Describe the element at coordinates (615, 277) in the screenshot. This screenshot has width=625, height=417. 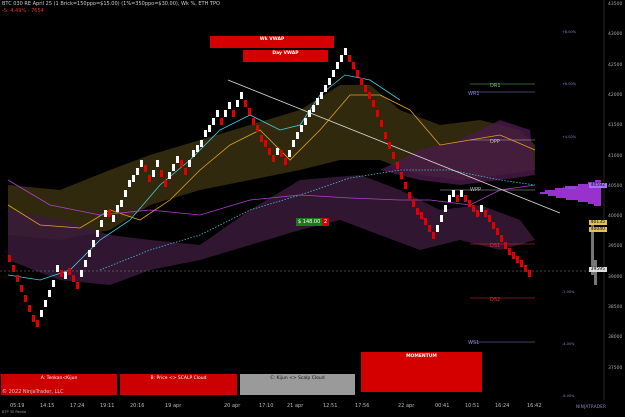
I see `price-tick: 39000` at that location.